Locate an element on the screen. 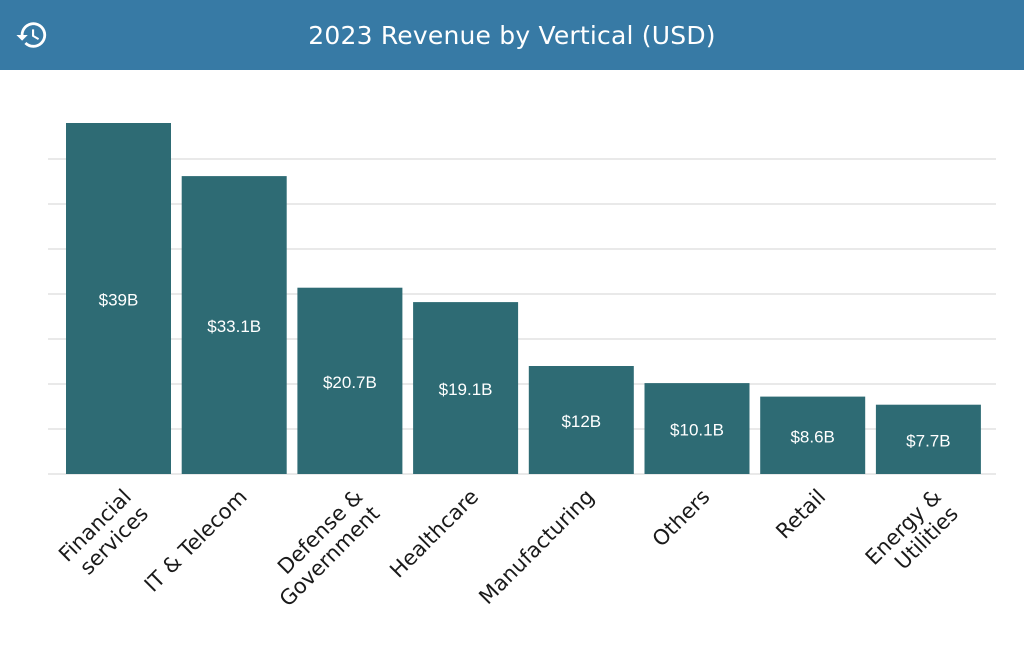 This screenshot has width=1024, height=658. category-label: Manufacturing is located at coordinates (536, 547).